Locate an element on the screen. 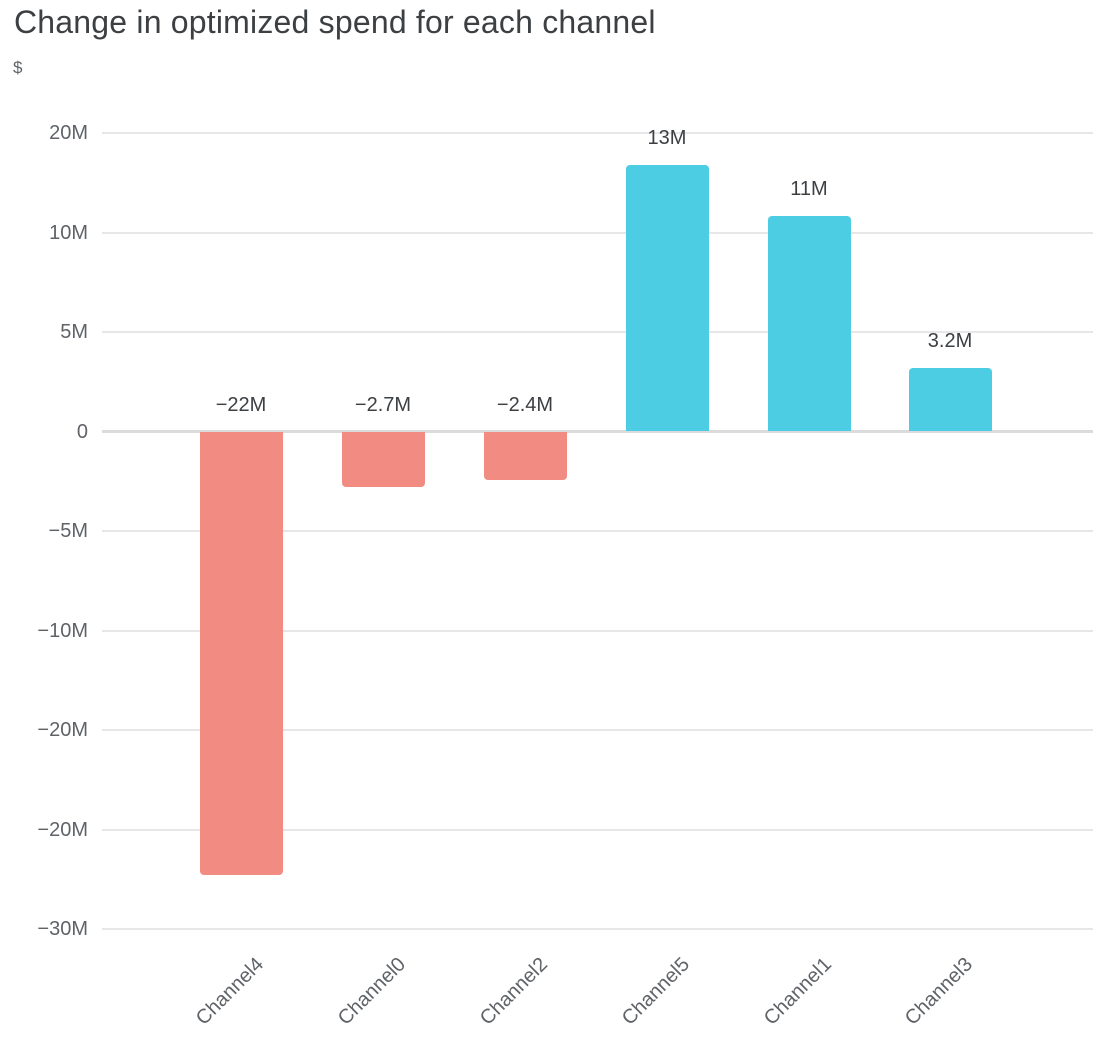  bar-value-label-channel3: 3.2M is located at coordinates (950, 340).